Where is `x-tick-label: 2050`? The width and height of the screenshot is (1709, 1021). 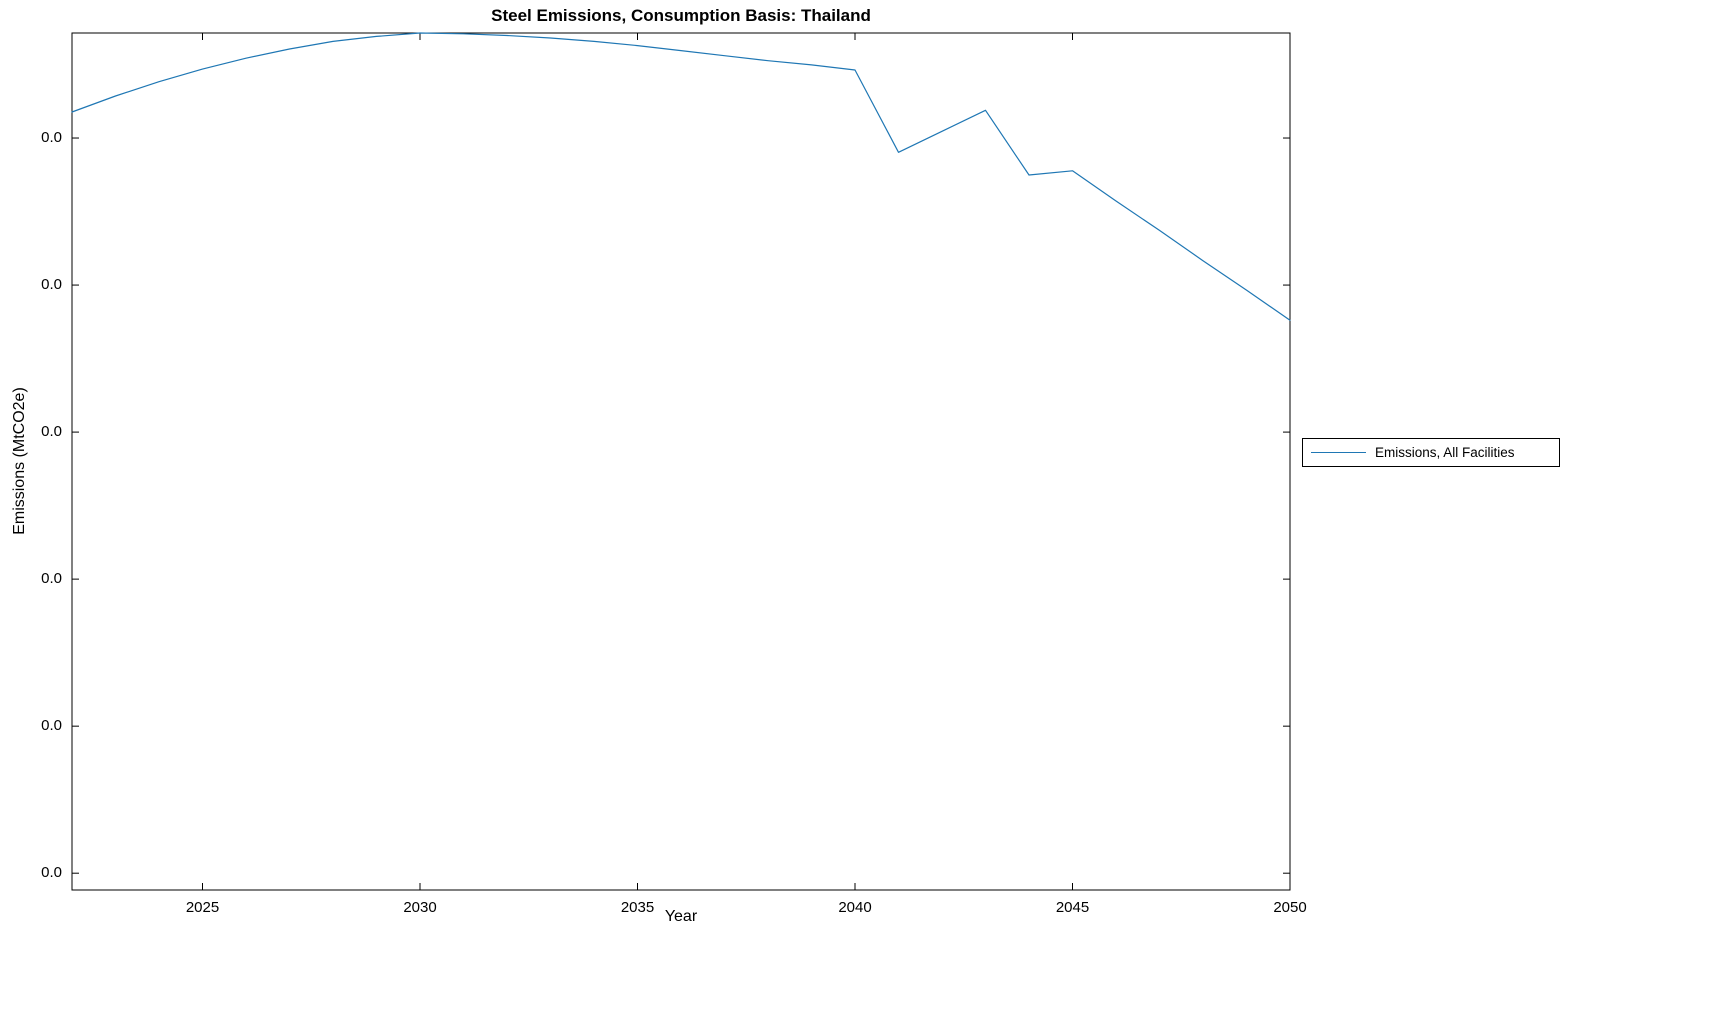
x-tick-label: 2050 is located at coordinates (1290, 907).